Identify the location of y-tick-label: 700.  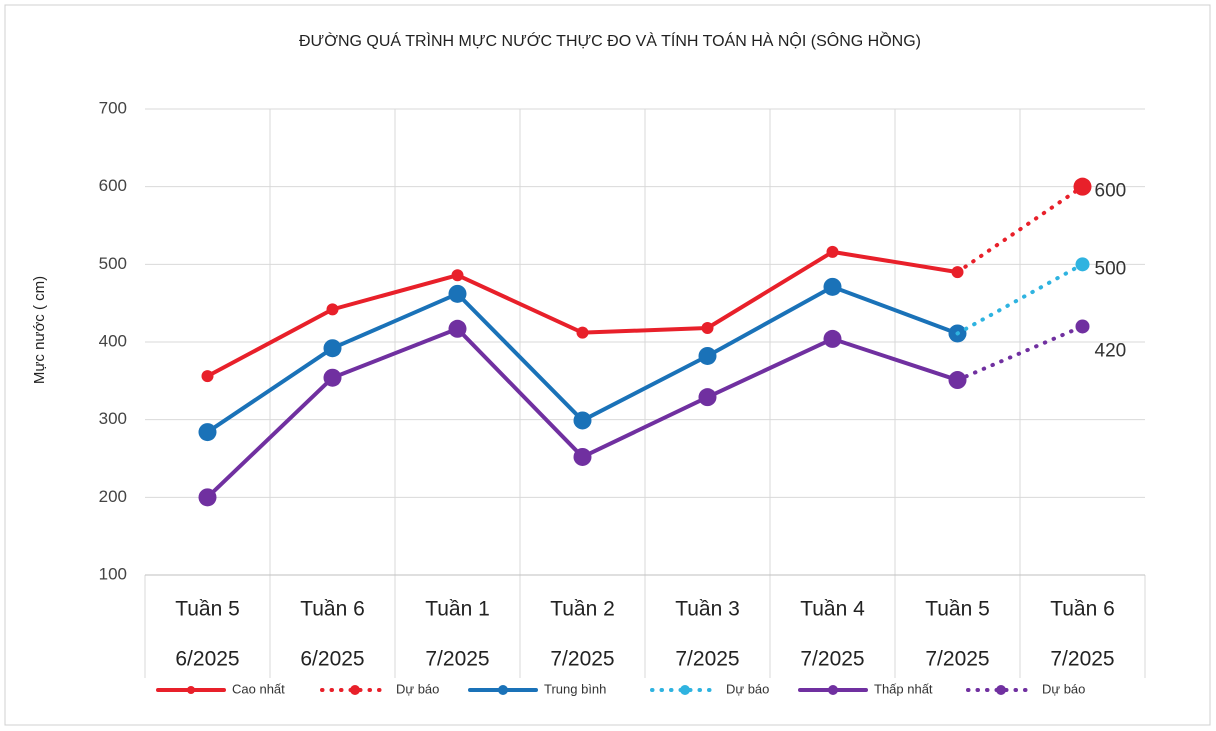
(113, 107).